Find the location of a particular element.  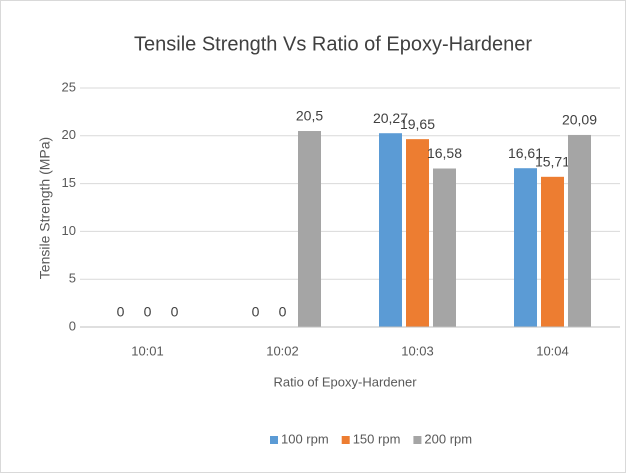

x-tick-label: 10:04 is located at coordinates (552, 350).